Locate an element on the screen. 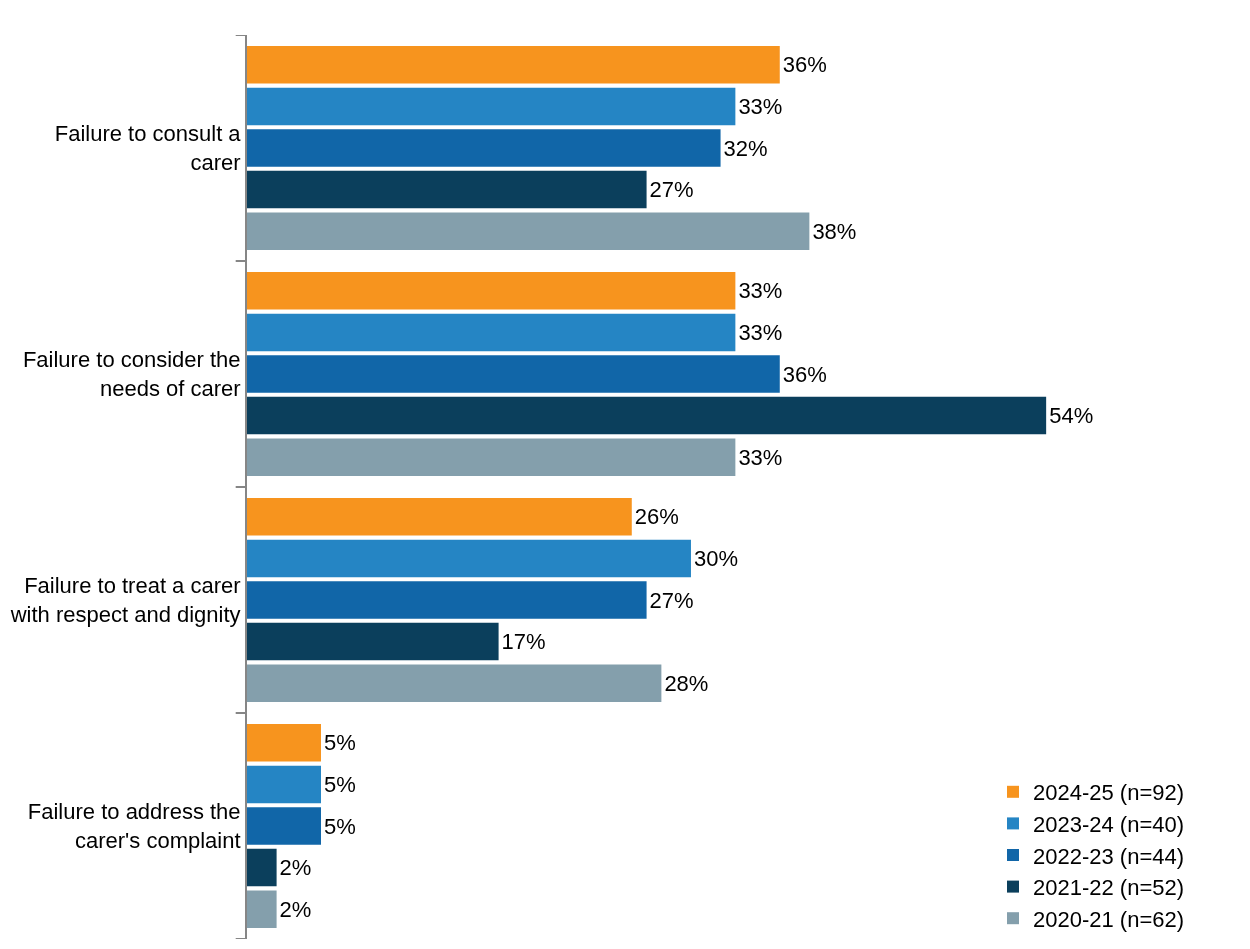 Image resolution: width=1250 pixels, height=949 pixels. data-label: 26% is located at coordinates (656, 517).